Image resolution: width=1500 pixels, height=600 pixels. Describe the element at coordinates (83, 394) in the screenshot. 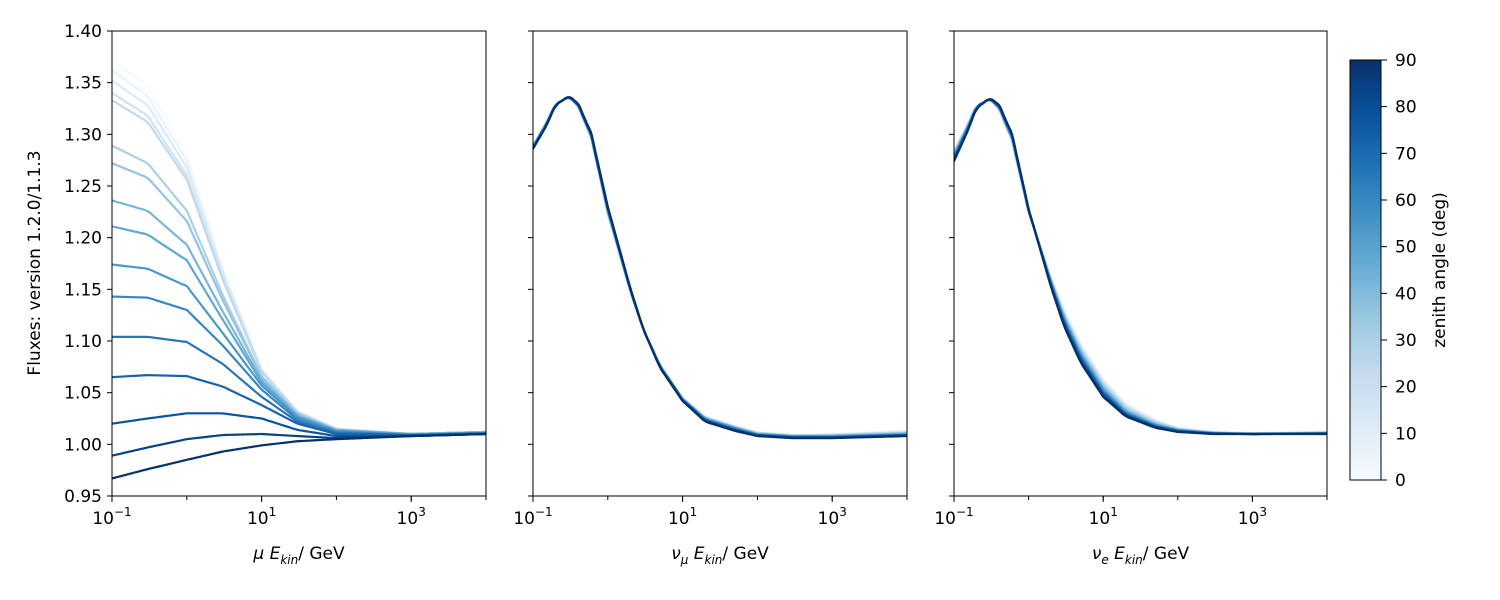

I see `y-tick-label: 1.05` at that location.